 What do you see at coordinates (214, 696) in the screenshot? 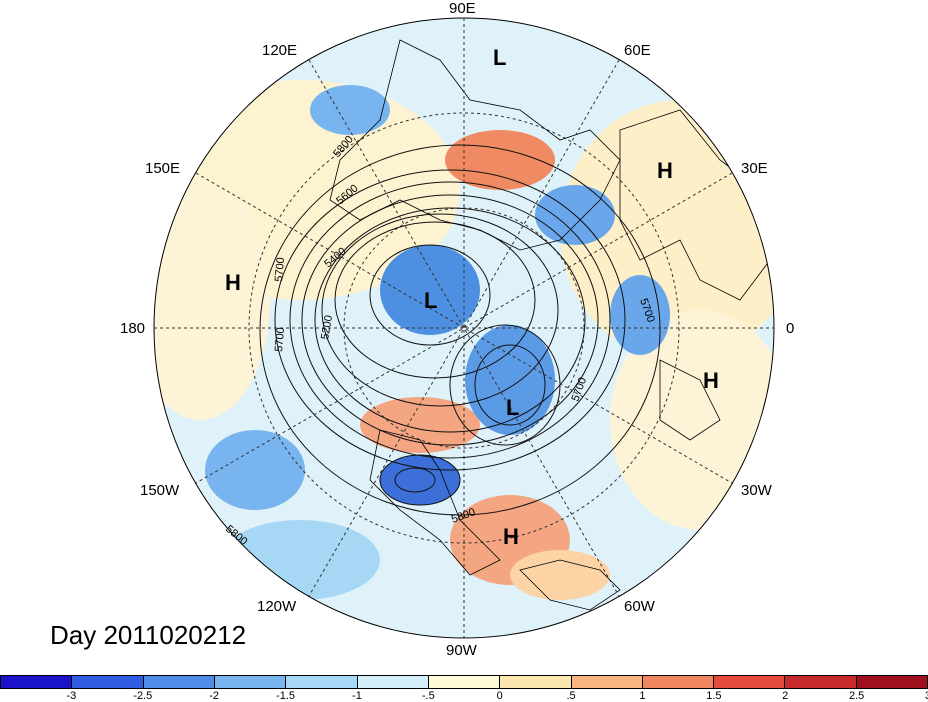
I see `colorbar-tick-label: -2` at bounding box center [214, 696].